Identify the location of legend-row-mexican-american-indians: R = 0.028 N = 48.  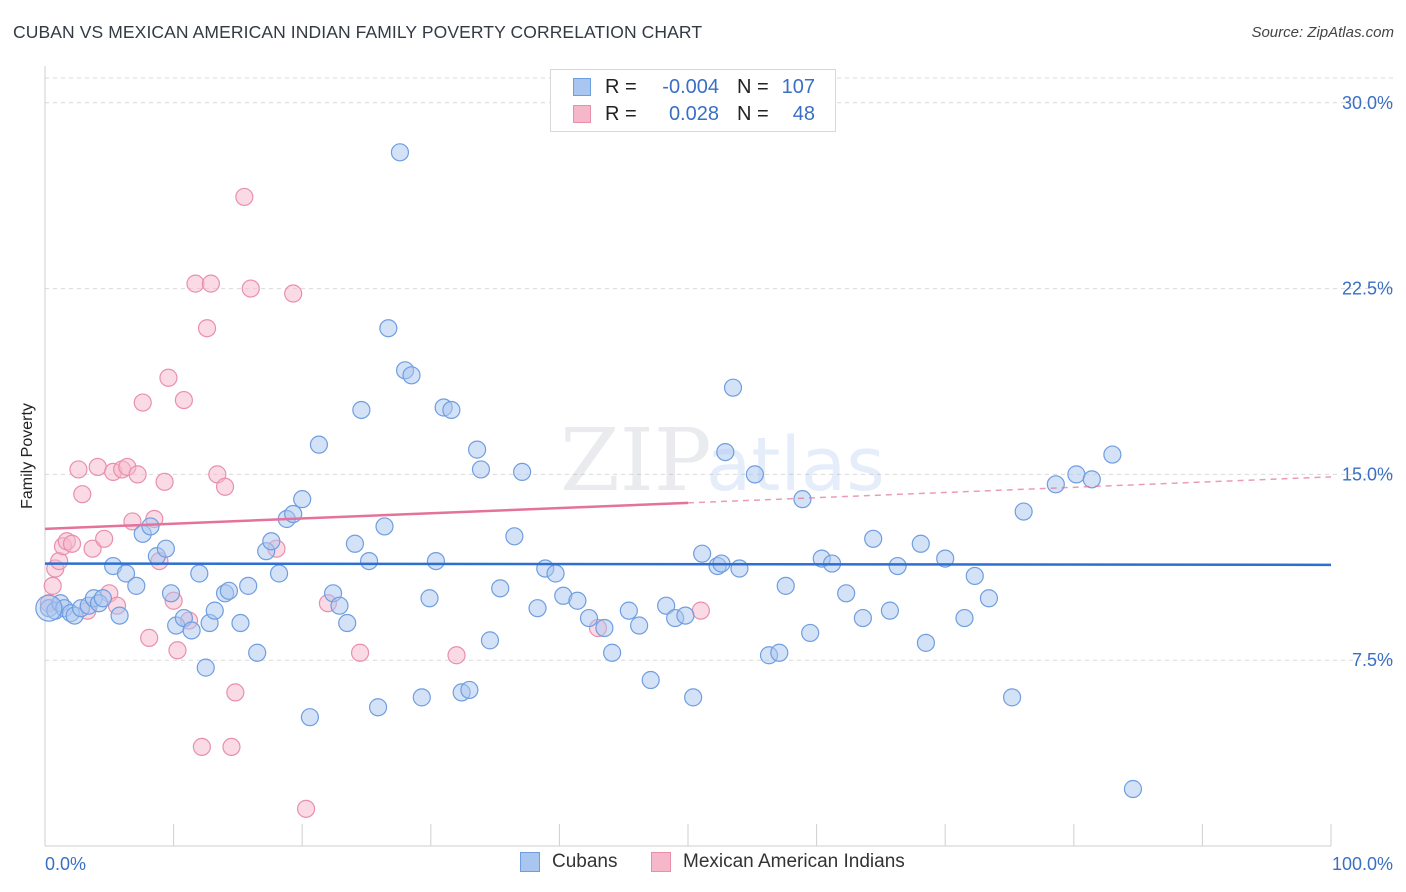
(694, 114).